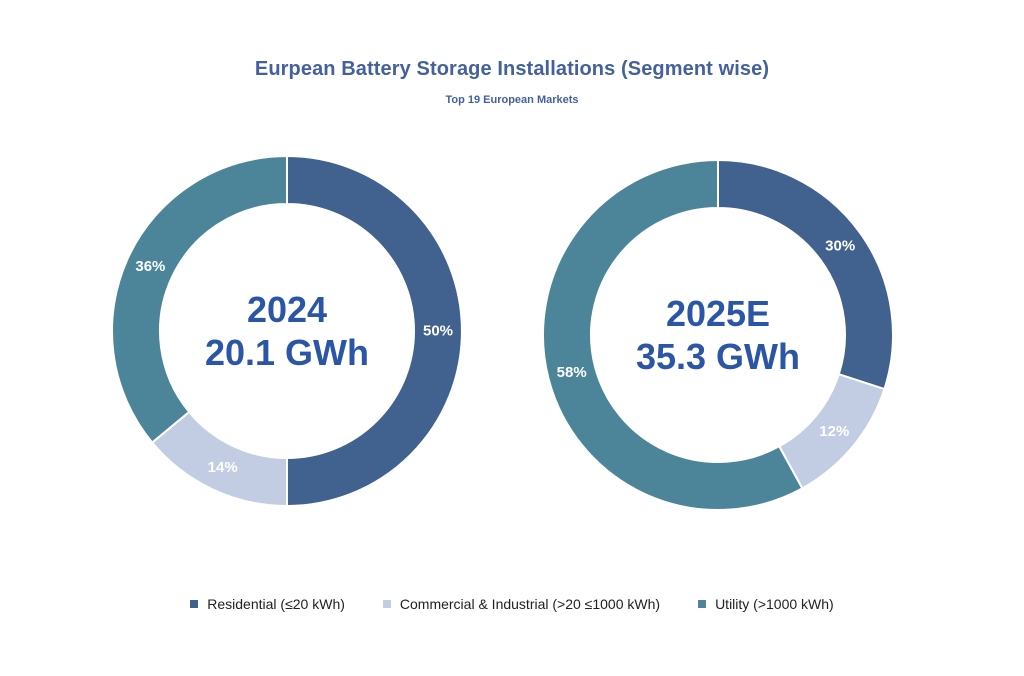 The image size is (1024, 676). Describe the element at coordinates (194, 604) in the screenshot. I see `legend-marker-residential` at that location.